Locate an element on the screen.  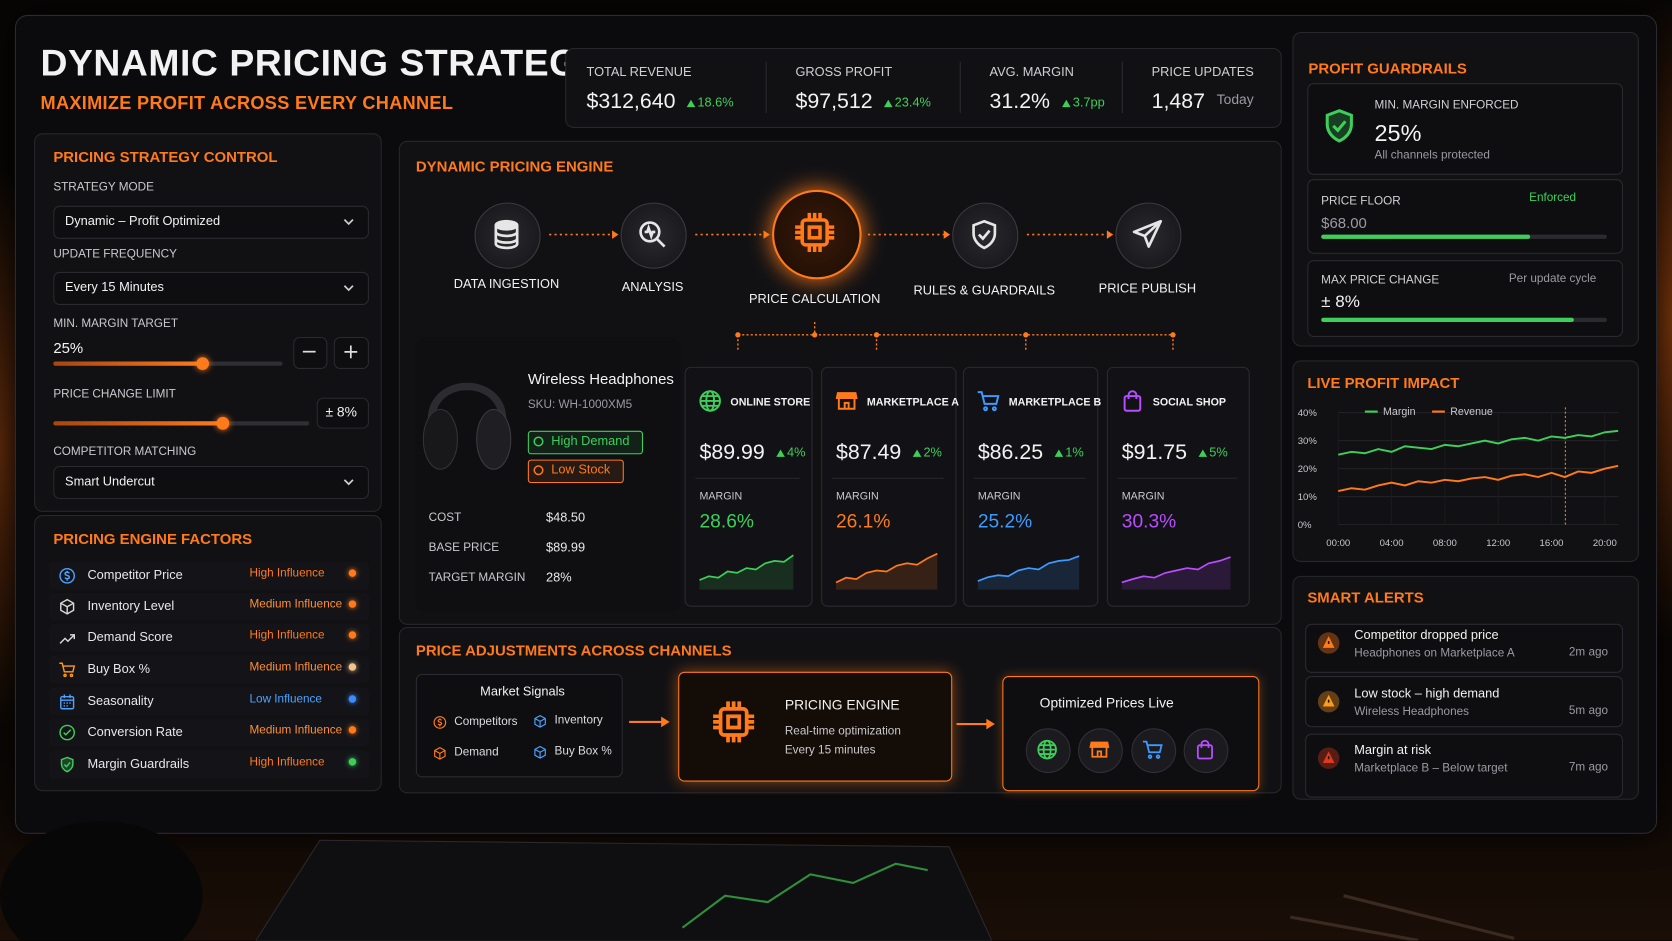
card-divider is located at coordinates (887, 478).